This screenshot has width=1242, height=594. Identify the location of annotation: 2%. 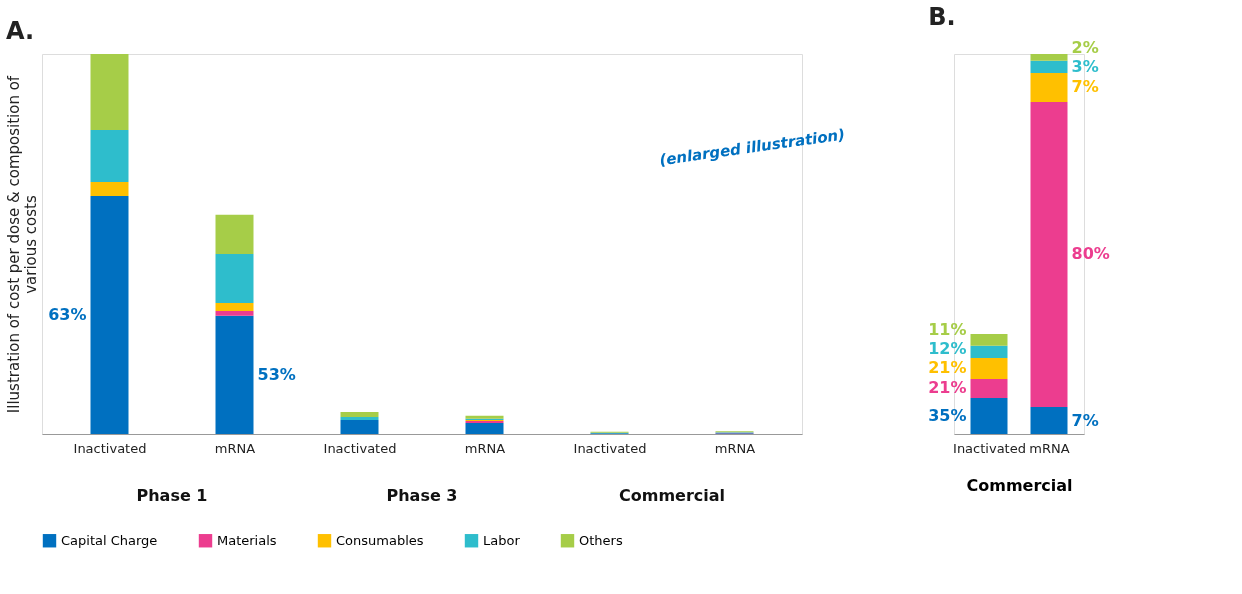
(1085, 47).